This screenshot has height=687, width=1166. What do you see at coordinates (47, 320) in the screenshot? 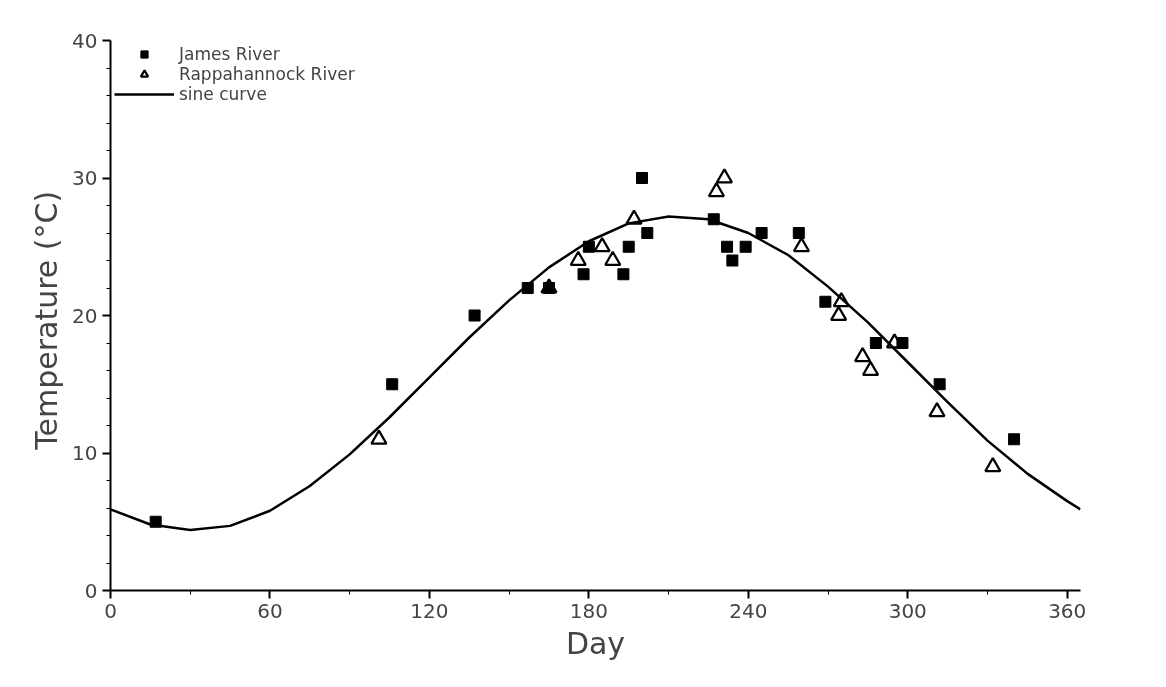
I see `y-axis-title: Temperature (°C)` at bounding box center [47, 320].